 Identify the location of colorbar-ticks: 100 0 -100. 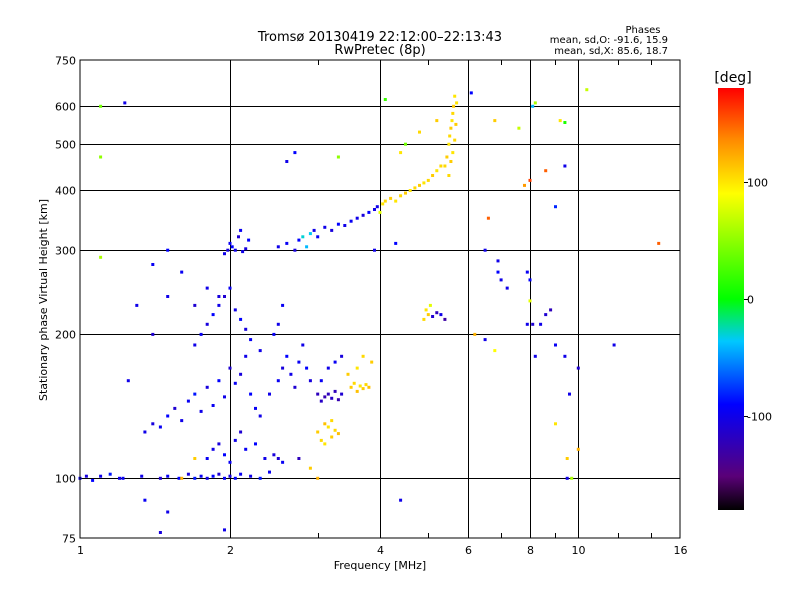
(758, 300).